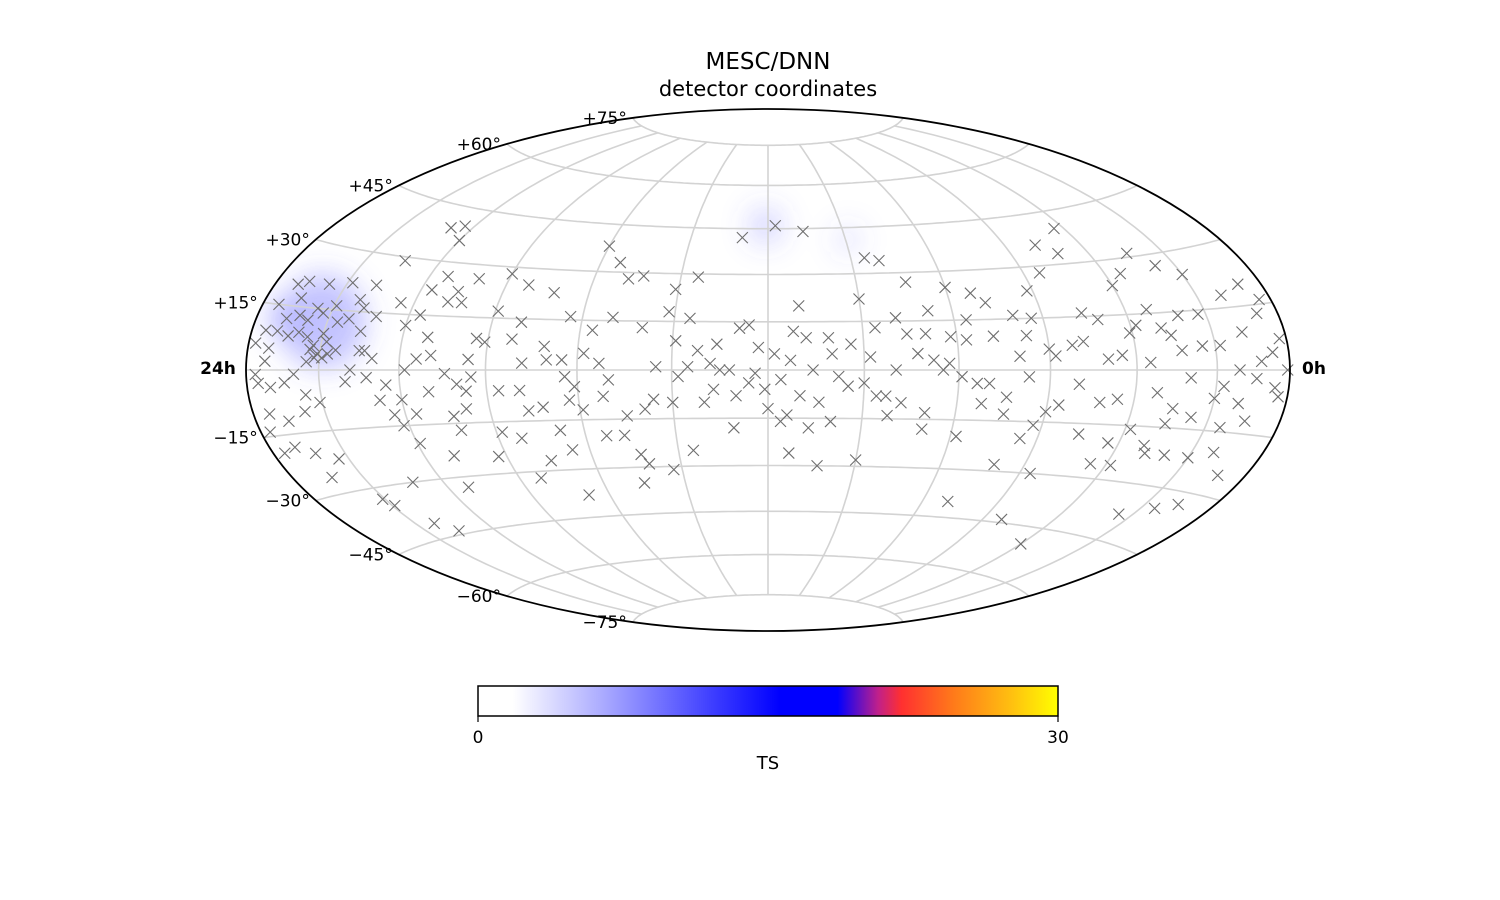 The image size is (1500, 900). What do you see at coordinates (479, 145) in the screenshot?
I see `dec-tick-label: +60°` at bounding box center [479, 145].